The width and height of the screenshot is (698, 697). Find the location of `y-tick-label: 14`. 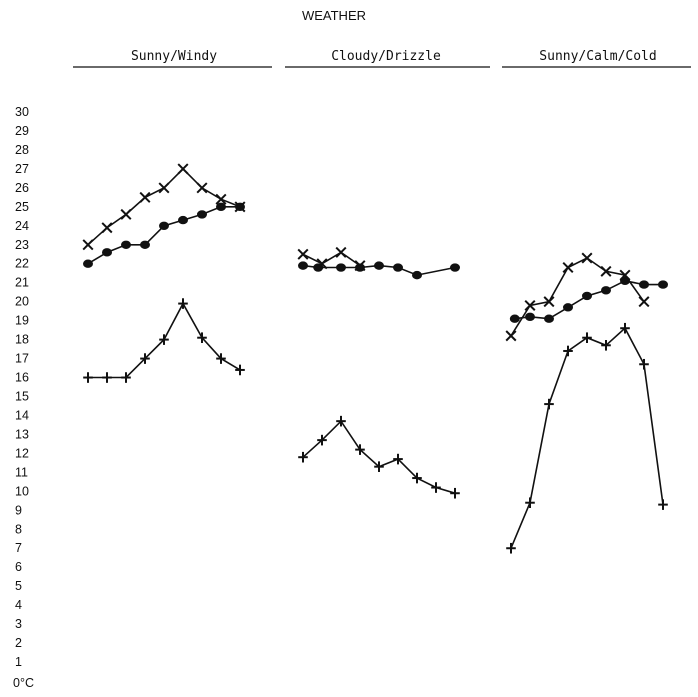

y-tick-label: 14 is located at coordinates (22, 415).